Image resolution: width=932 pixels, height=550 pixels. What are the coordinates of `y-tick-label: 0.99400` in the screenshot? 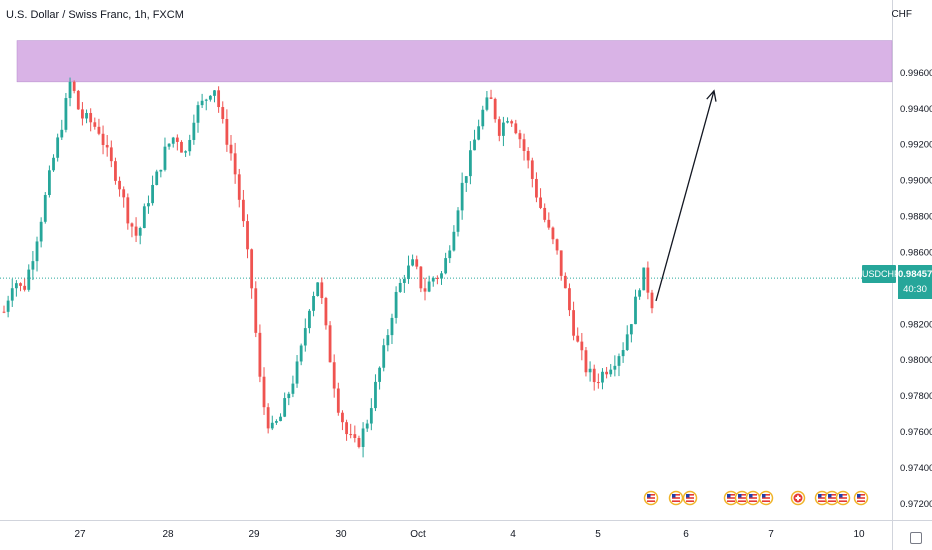 It's located at (916, 109).